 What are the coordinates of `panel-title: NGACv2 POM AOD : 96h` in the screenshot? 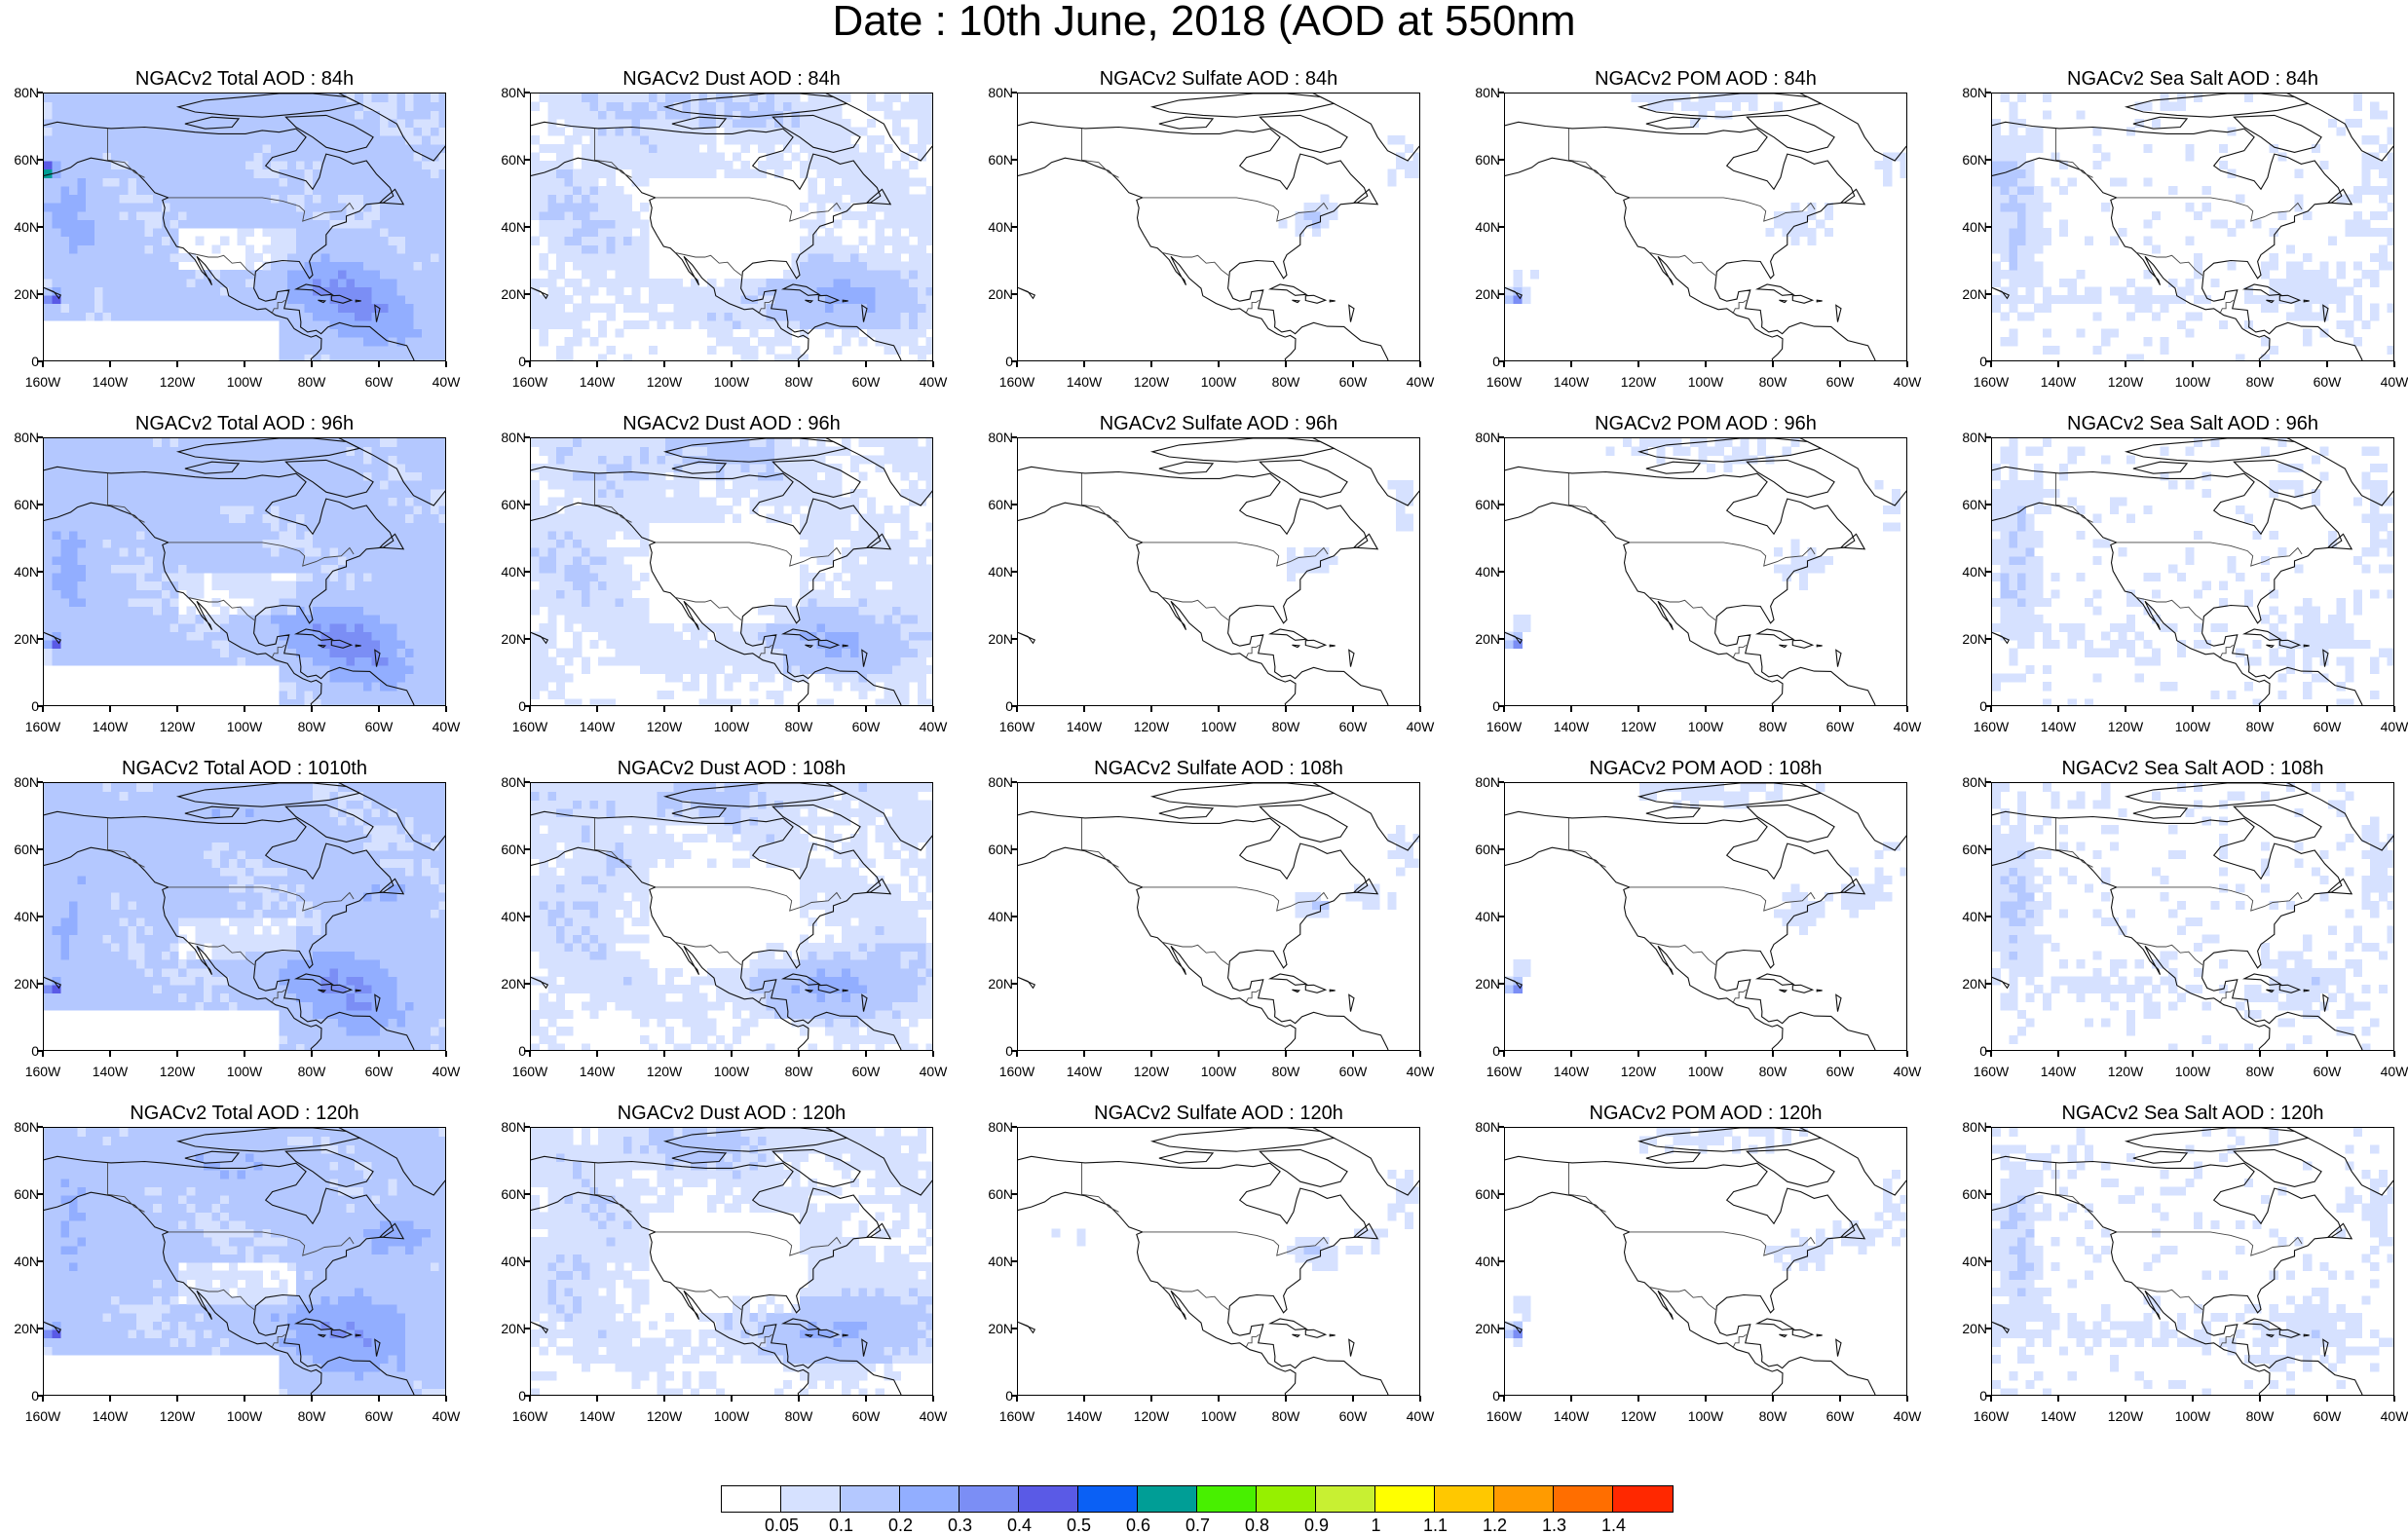 It's located at (1705, 423).